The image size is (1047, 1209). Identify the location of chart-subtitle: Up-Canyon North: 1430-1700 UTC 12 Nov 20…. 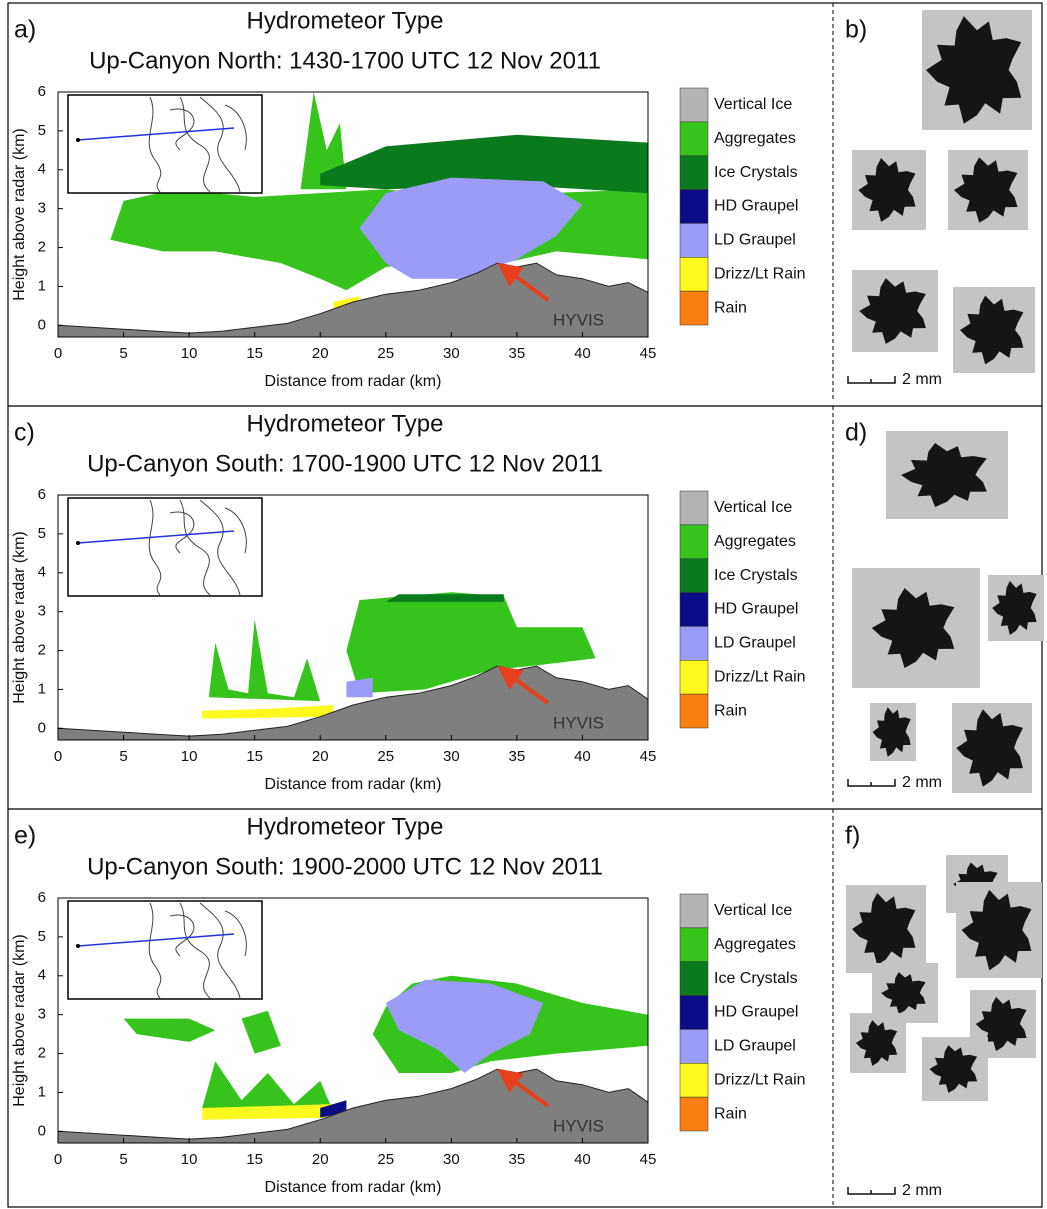
(345, 60).